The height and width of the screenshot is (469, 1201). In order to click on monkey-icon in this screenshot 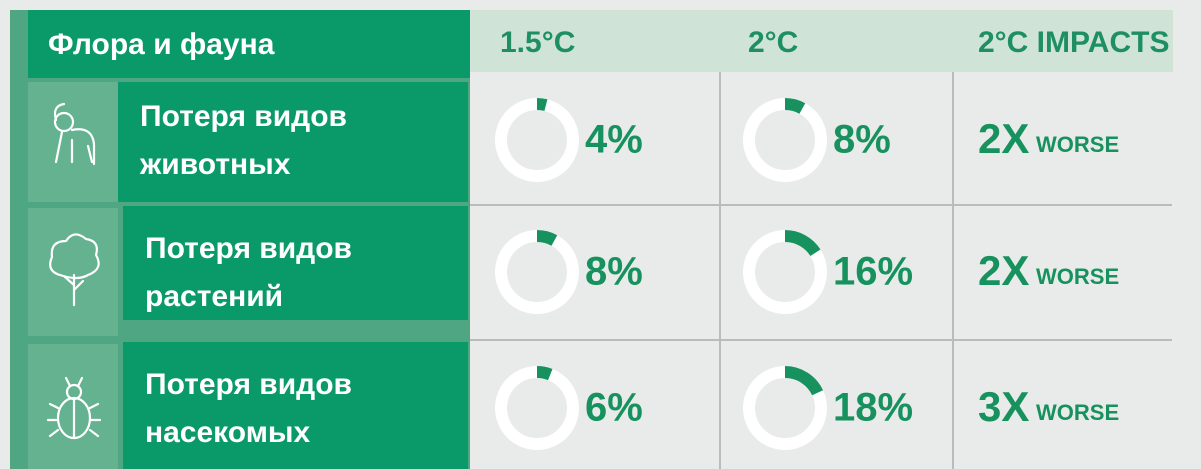, I will do `click(74, 134)`.